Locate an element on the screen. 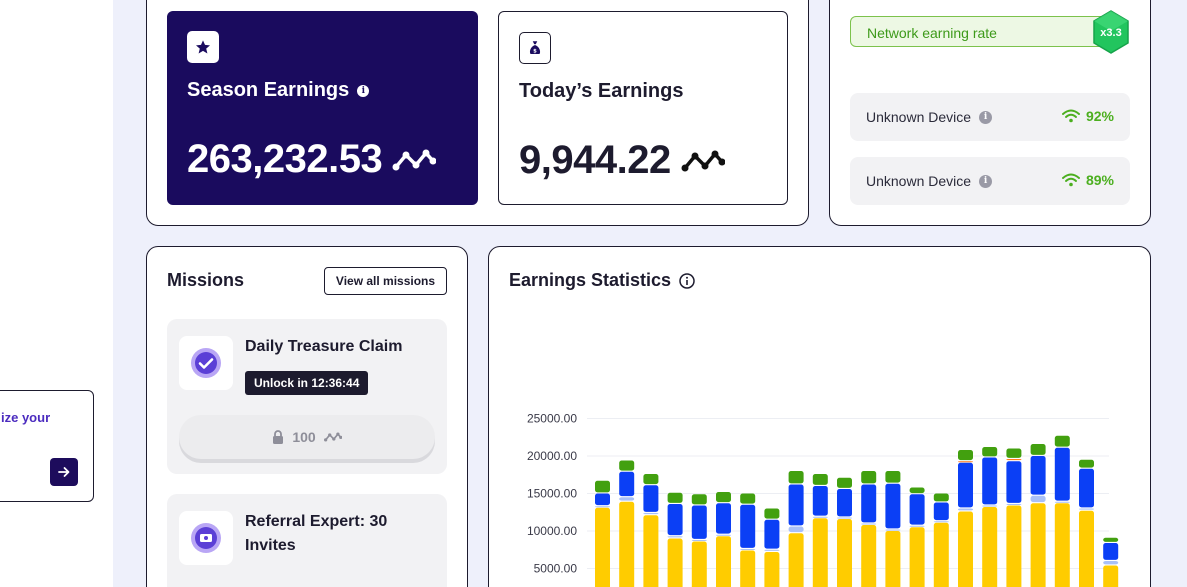 This screenshot has width=1187, height=587. claim-button: 100 is located at coordinates (307, 437).